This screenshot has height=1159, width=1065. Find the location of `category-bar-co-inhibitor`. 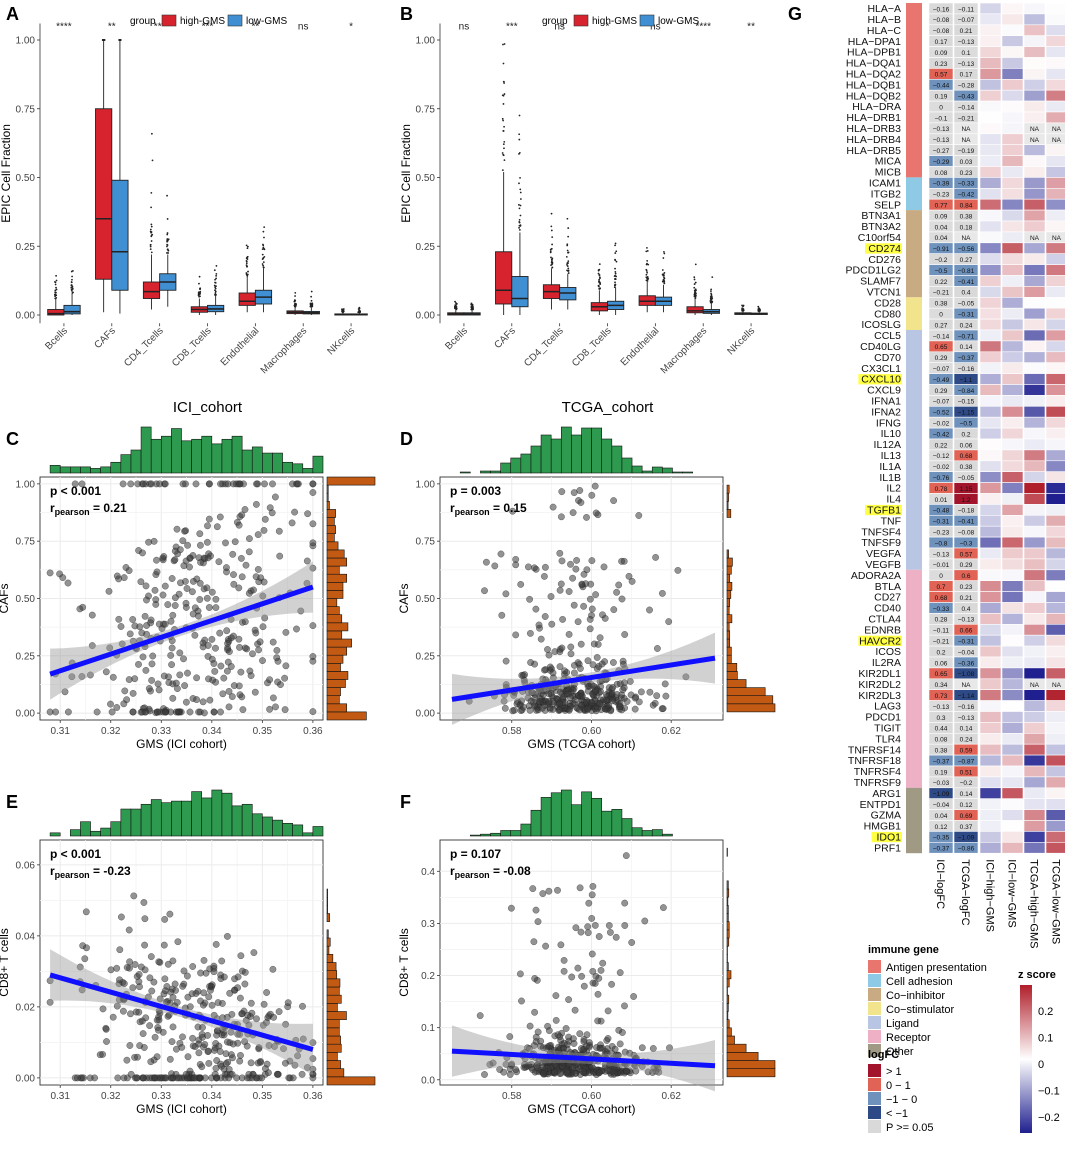

category-bar-co-inhibitor is located at coordinates (914, 254).